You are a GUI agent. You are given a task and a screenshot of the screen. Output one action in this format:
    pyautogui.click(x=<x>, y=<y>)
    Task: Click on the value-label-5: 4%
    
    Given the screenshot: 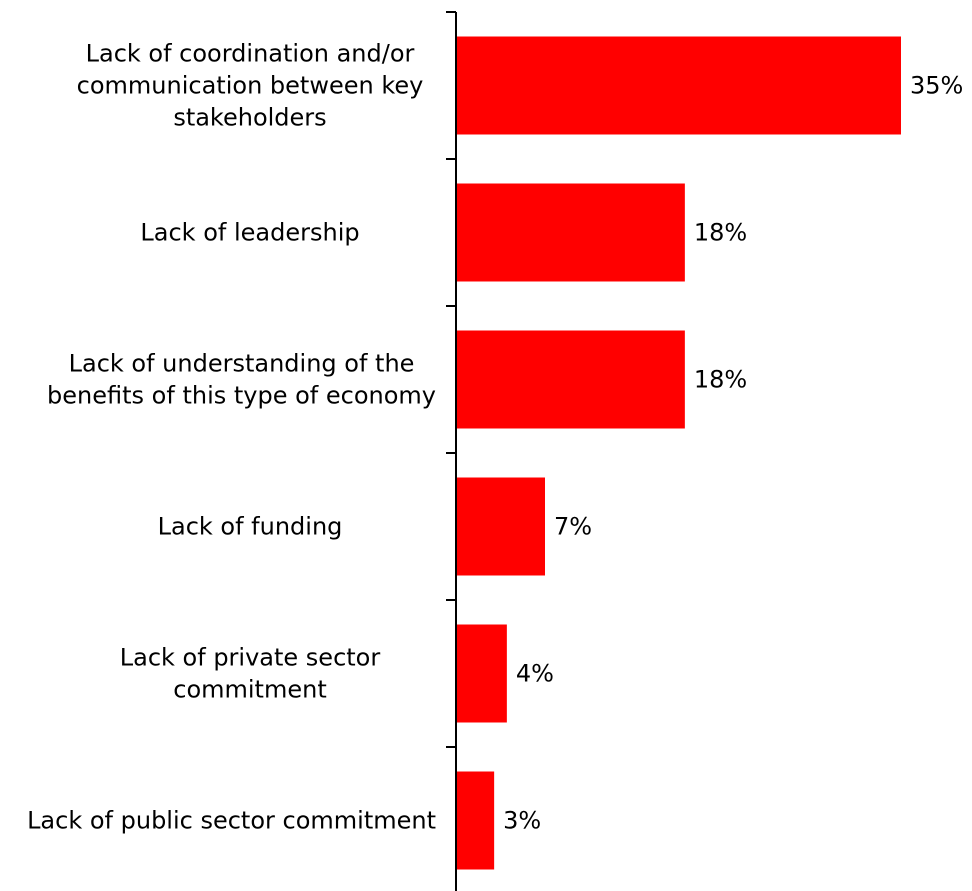 What is the action you would take?
    pyautogui.click(x=535, y=674)
    